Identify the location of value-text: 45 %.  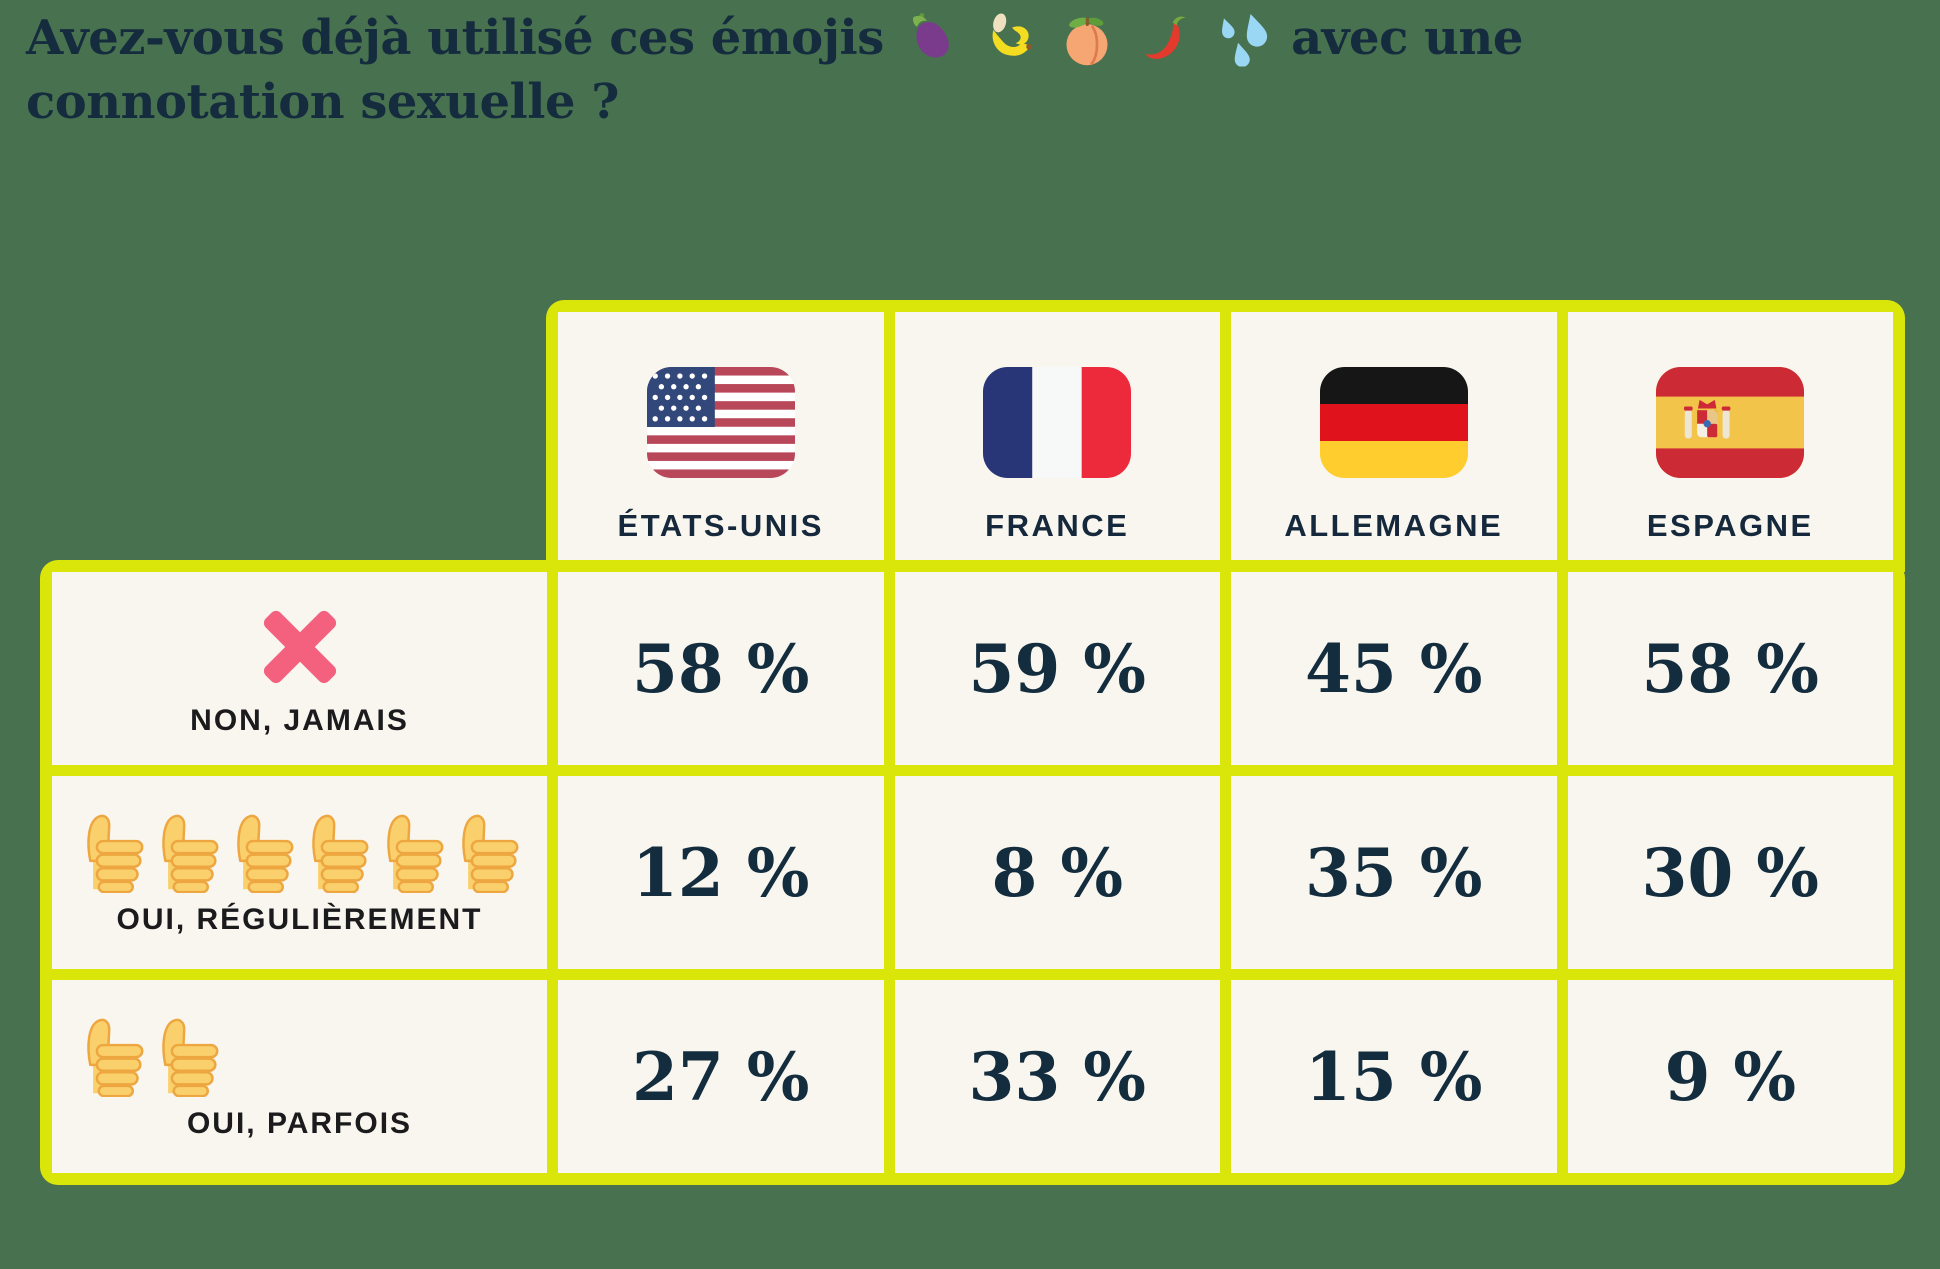
(1393, 668).